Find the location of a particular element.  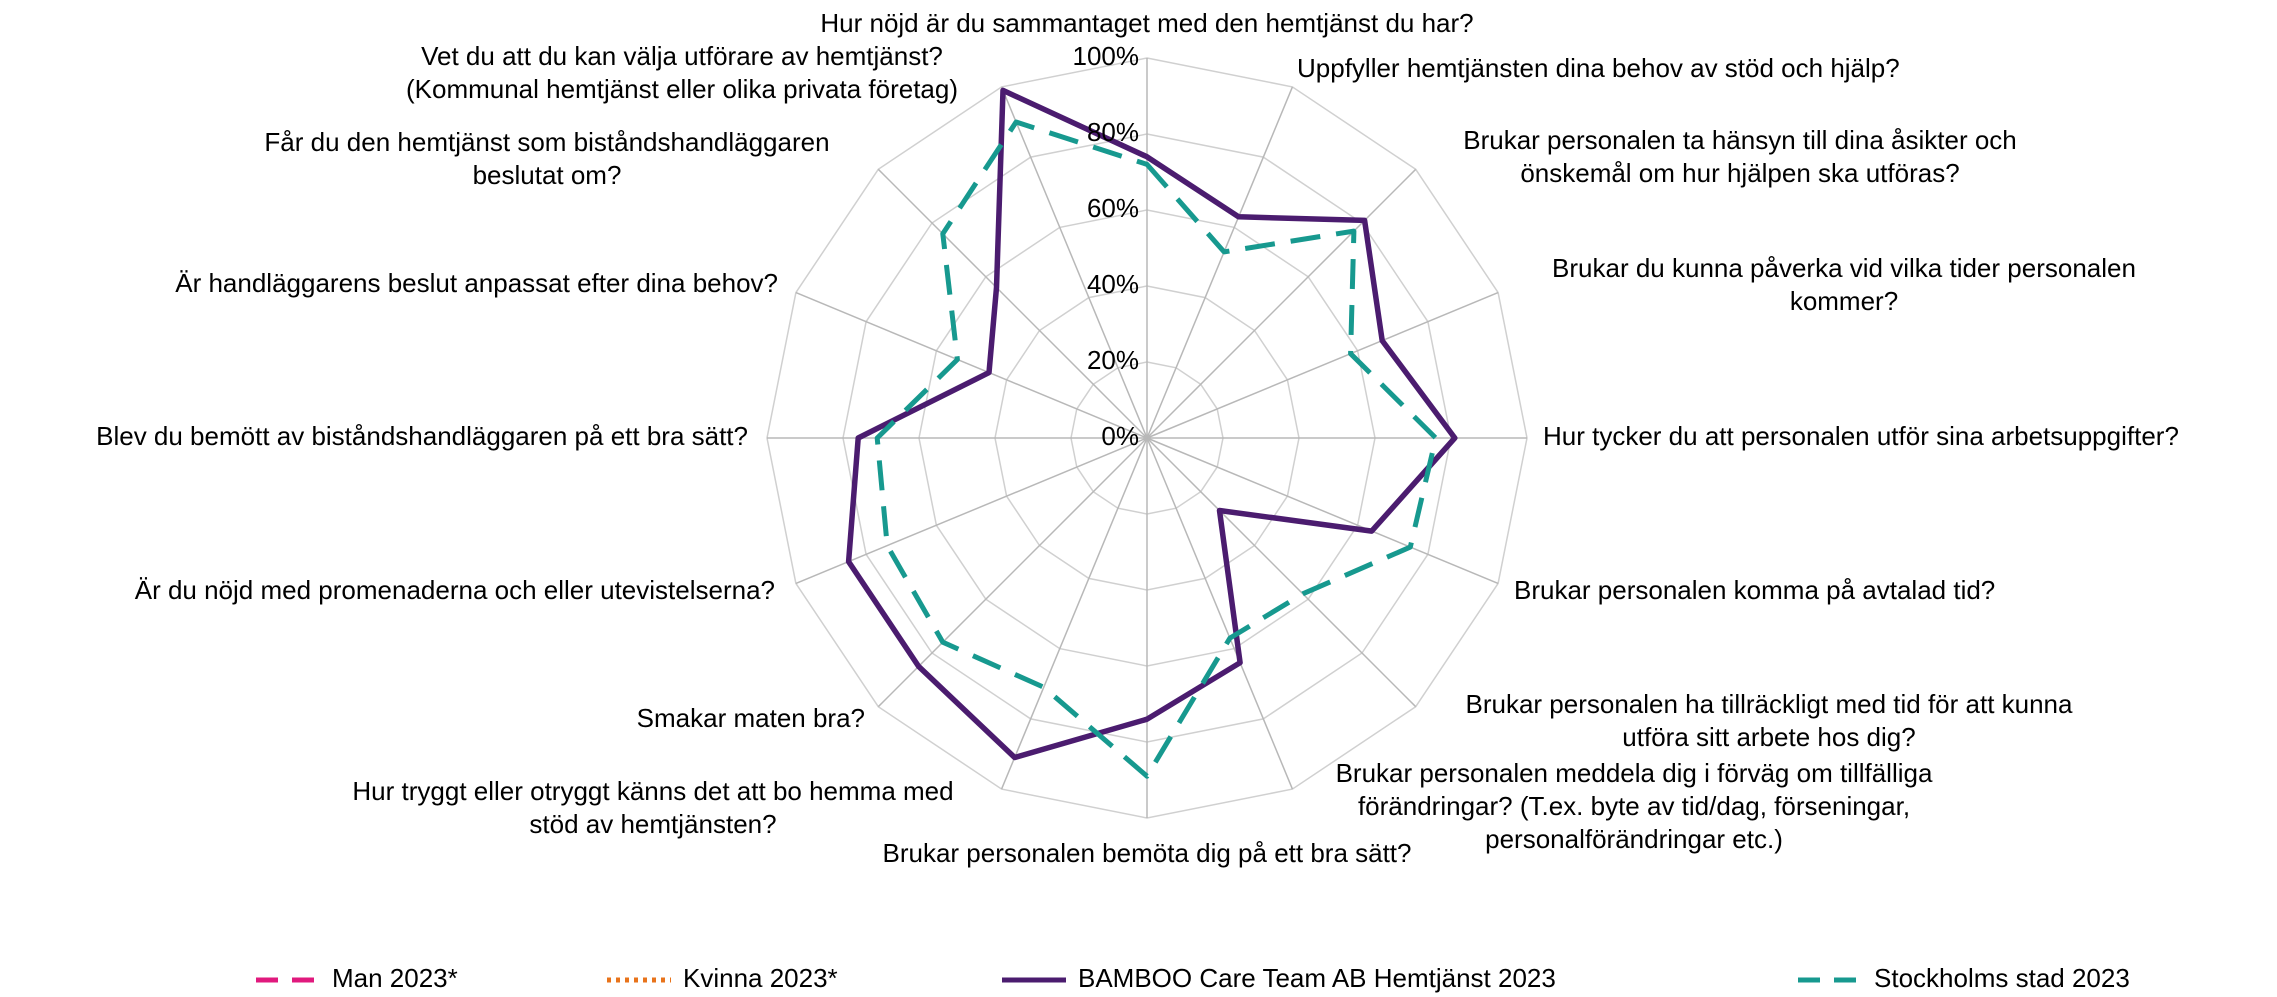

axis-label: önskemål om hur hjälpen ska utföras? is located at coordinates (1739, 173).